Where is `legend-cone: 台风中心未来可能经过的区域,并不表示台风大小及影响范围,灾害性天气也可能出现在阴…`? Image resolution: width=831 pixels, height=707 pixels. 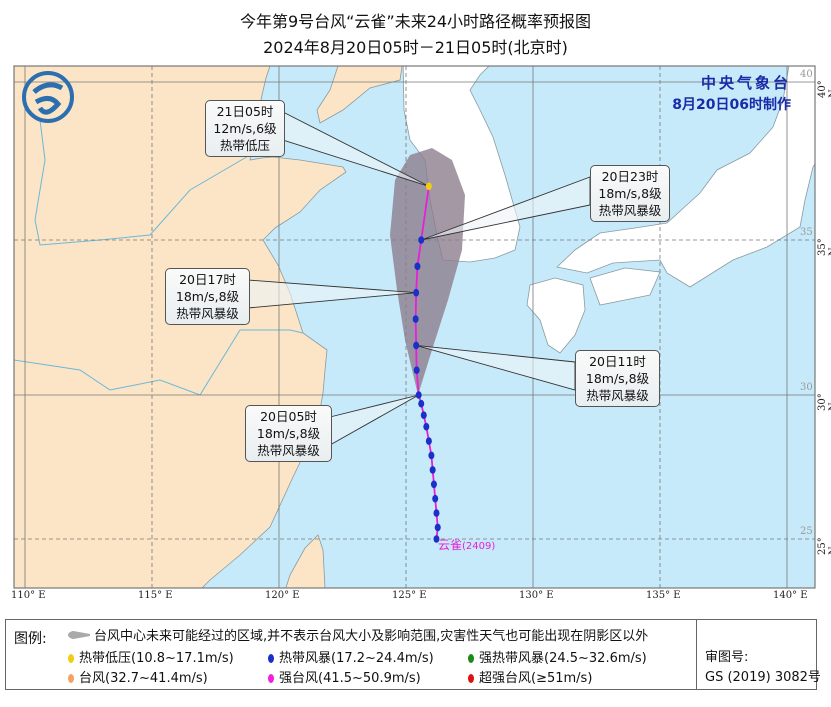
legend-cone: 台风中心未来可能经过的区域,并不表示台风大小及影响范围,灾害性天气也可能出现在阴… is located at coordinates (358, 634).